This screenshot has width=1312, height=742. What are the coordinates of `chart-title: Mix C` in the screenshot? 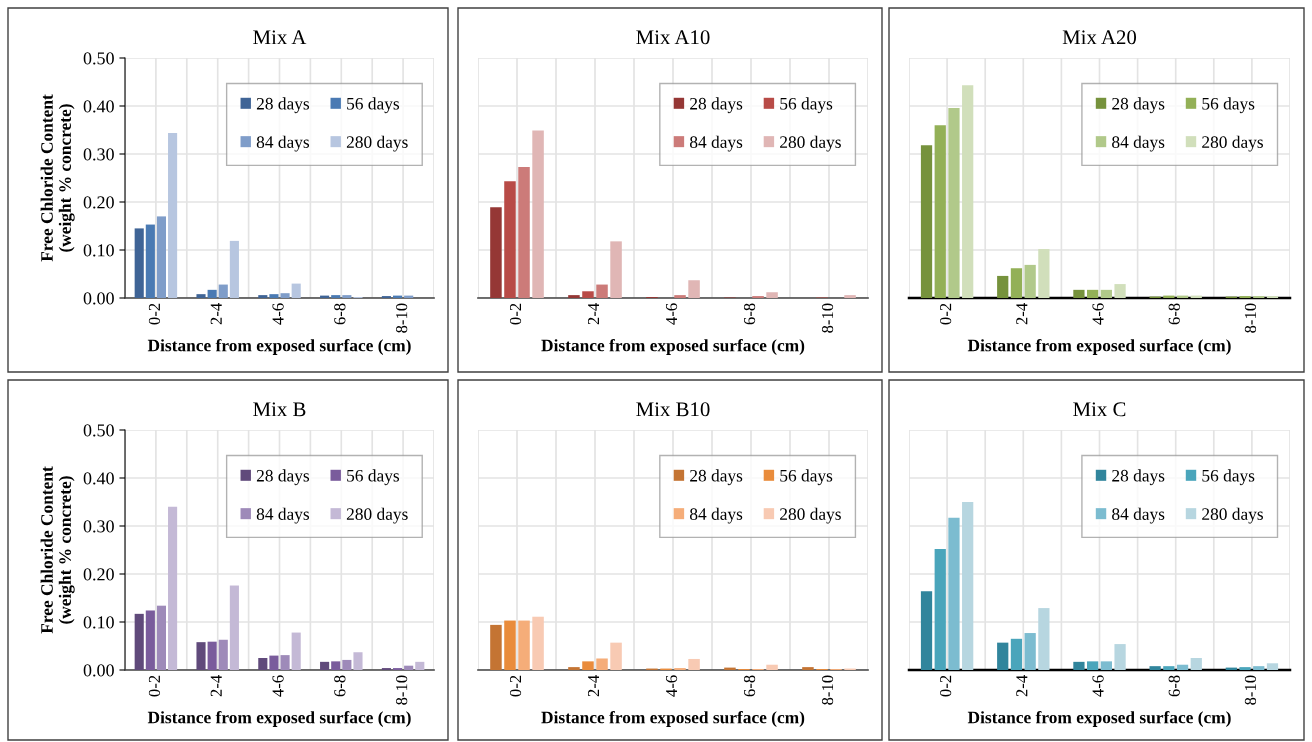 It's located at (1099, 409).